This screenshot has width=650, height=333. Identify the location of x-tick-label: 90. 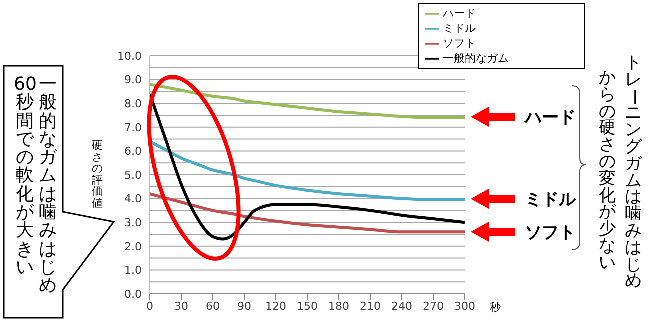
(245, 306).